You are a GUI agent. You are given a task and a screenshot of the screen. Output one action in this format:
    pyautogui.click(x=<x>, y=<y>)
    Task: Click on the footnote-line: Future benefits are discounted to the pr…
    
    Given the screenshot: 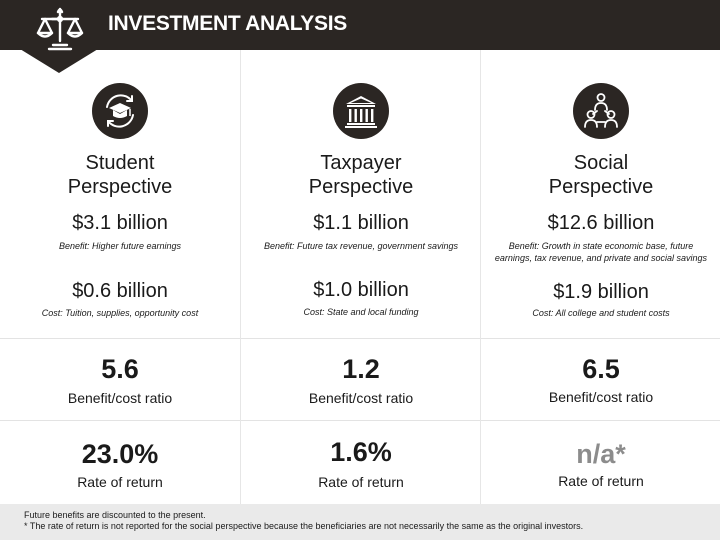 What is the action you would take?
    pyautogui.click(x=115, y=515)
    